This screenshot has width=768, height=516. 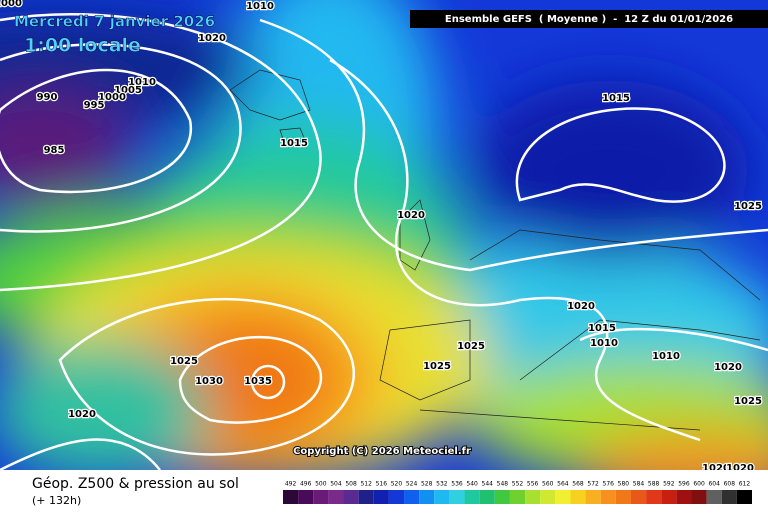 I want to click on isobar-label: 1035, so click(x=258, y=381).